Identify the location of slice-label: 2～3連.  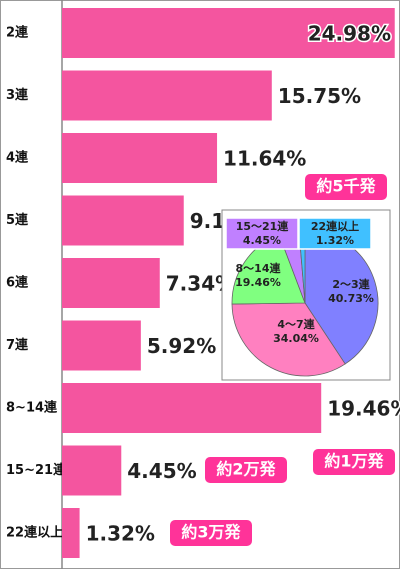
(351, 284).